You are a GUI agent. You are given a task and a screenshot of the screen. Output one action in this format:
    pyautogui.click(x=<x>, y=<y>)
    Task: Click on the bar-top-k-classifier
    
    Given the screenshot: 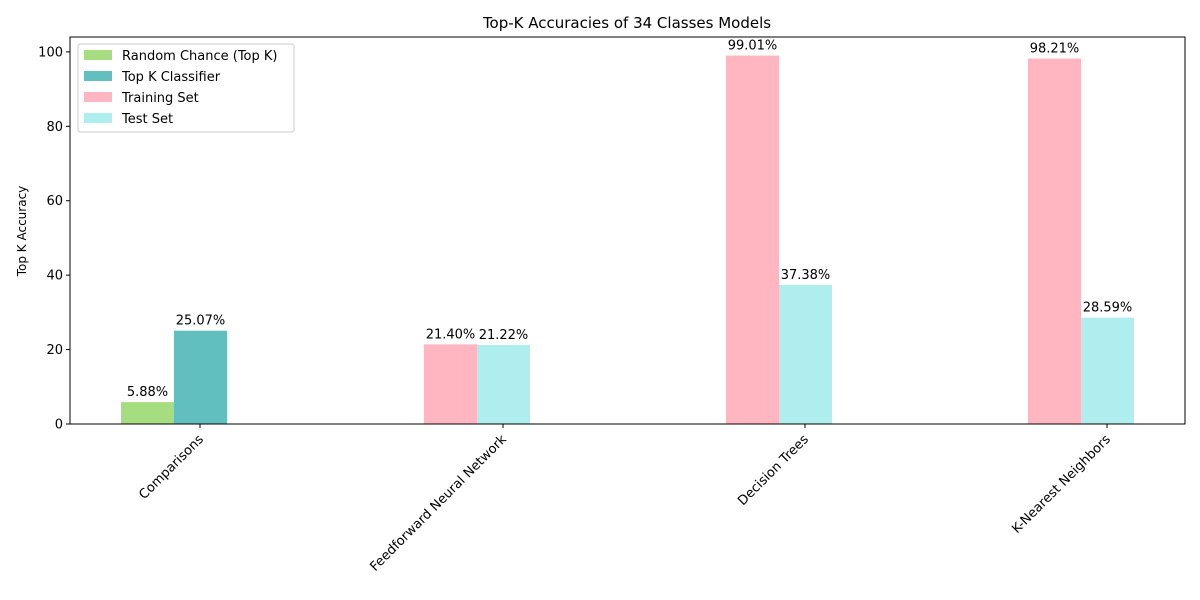 What is the action you would take?
    pyautogui.click(x=200, y=377)
    